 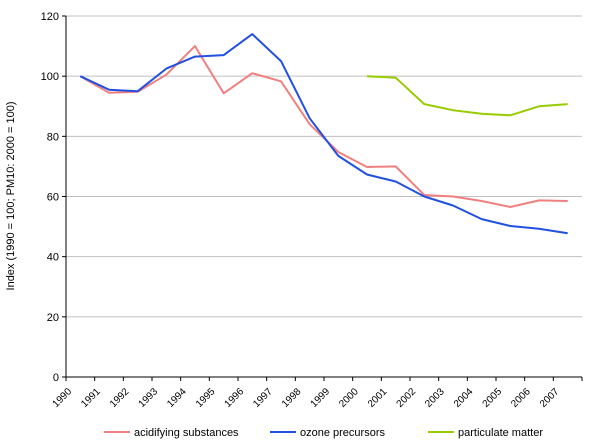 I want to click on x-tick-label: 2000, so click(x=349, y=398).